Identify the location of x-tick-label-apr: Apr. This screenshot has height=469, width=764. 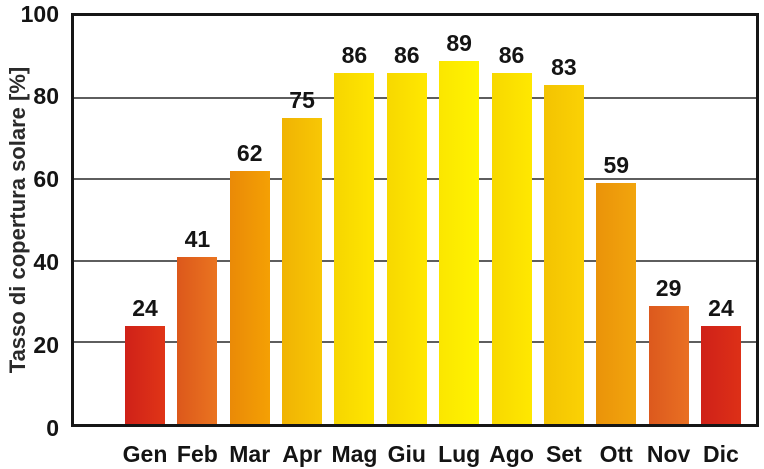
(302, 454).